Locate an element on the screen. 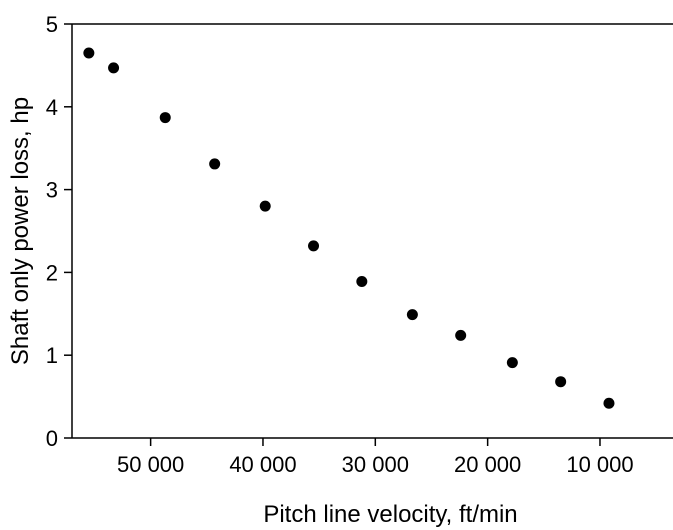  y-tick-label: 0 is located at coordinates (52, 438).